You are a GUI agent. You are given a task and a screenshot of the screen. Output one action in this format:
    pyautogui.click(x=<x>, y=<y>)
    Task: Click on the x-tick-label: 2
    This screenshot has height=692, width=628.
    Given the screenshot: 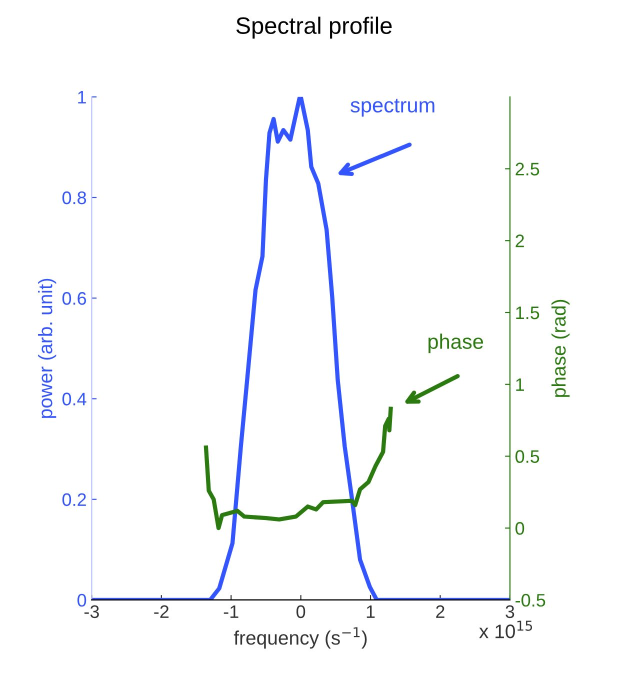 What is the action you would take?
    pyautogui.click(x=440, y=611)
    